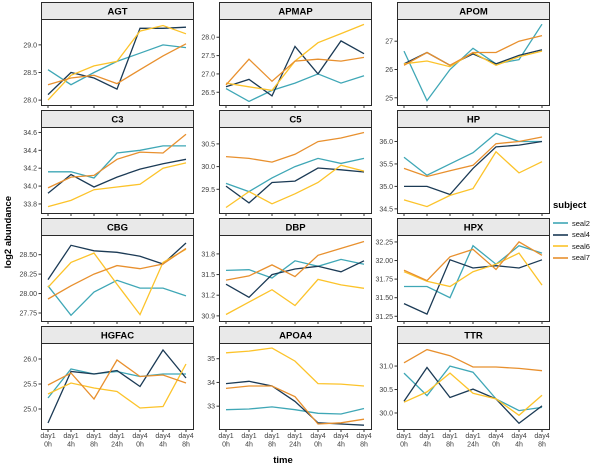 This screenshot has height=465, width=601. What do you see at coordinates (8, 232) in the screenshot?
I see `y-axis-title: log2 abundance` at bounding box center [8, 232].